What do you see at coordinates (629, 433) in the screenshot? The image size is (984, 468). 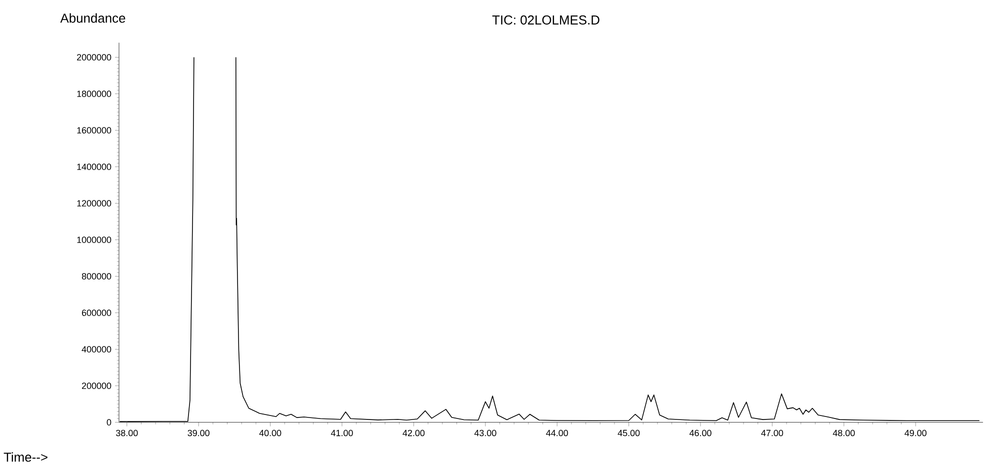 I see `x-tick-label: 45.00` at bounding box center [629, 433].